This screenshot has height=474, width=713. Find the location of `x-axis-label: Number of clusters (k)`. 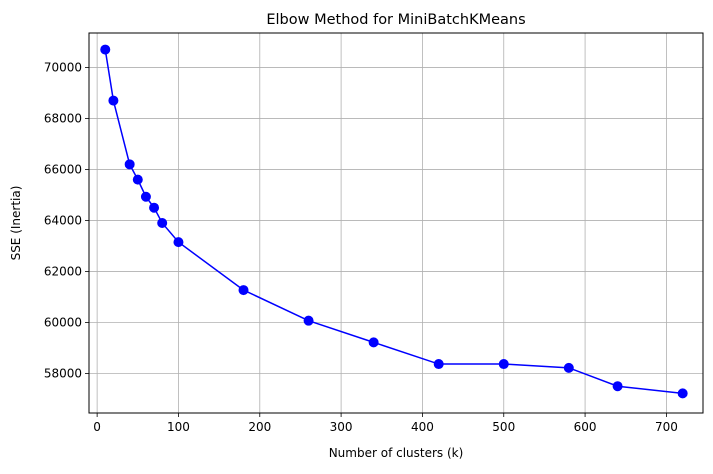

x-axis-label: Number of clusters (k) is located at coordinates (396, 453).